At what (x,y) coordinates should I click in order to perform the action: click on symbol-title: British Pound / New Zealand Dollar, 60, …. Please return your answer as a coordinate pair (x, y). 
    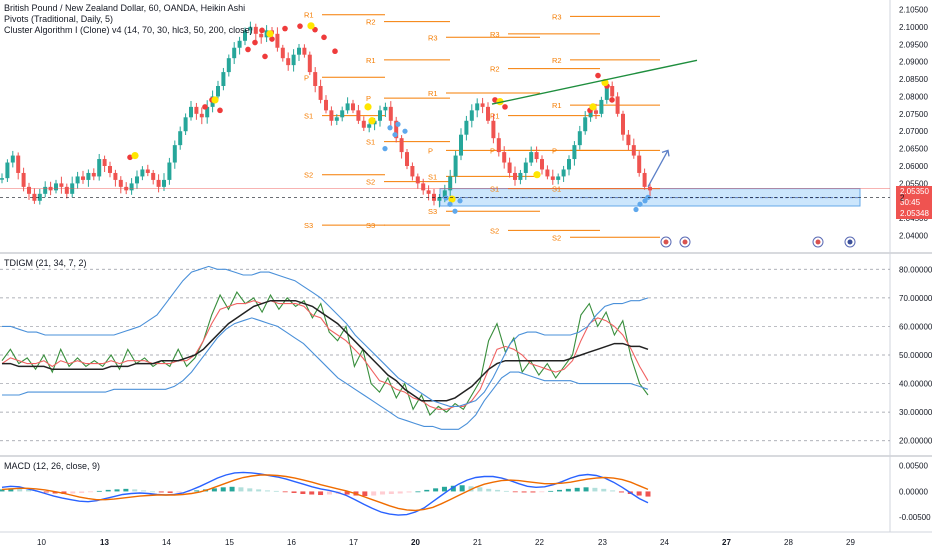
    Looking at the image, I should click on (125, 8).